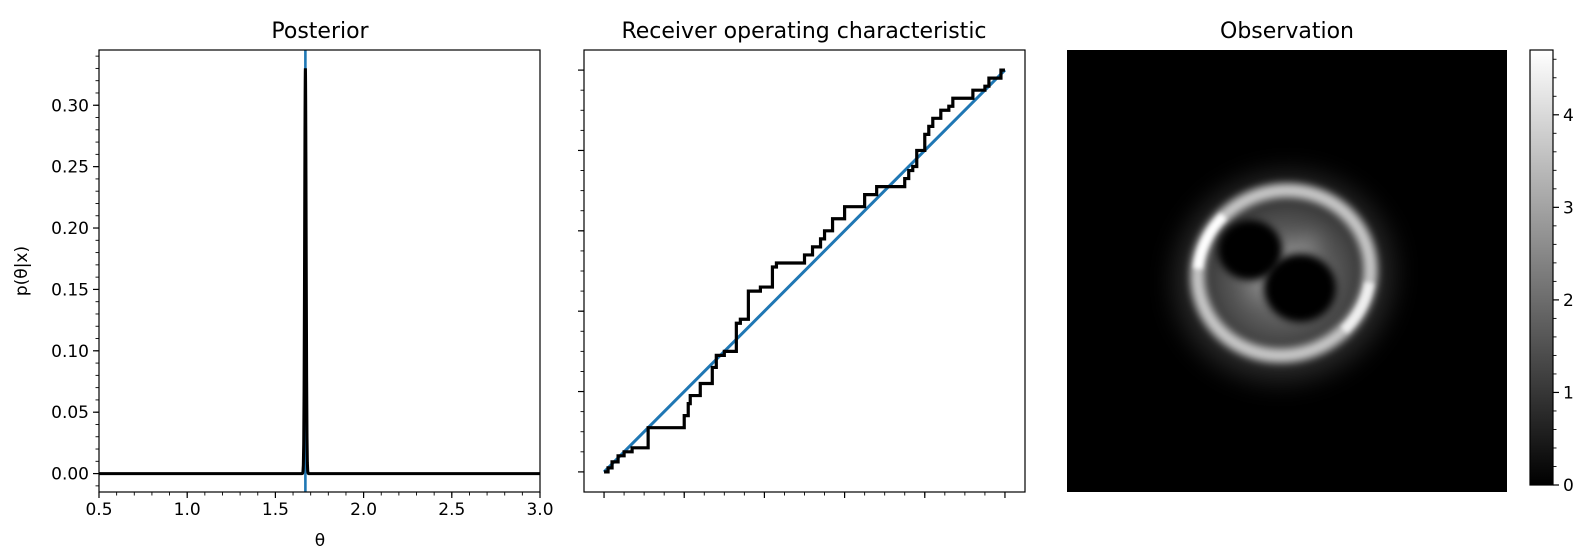 The image size is (1589, 554). Describe the element at coordinates (70, 168) in the screenshot. I see `y-tick-label: 0.25` at that location.